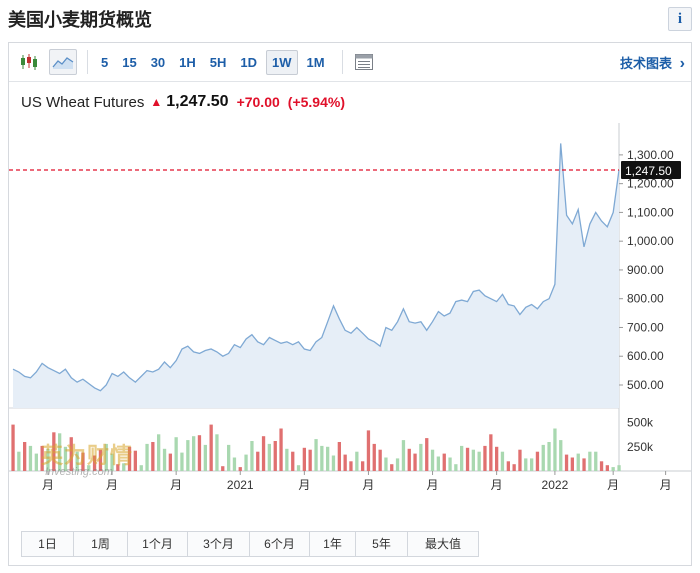 This screenshot has width=700, height=573. What do you see at coordinates (249, 62) in the screenshot?
I see `interval-1d-button: 1D` at bounding box center [249, 62].